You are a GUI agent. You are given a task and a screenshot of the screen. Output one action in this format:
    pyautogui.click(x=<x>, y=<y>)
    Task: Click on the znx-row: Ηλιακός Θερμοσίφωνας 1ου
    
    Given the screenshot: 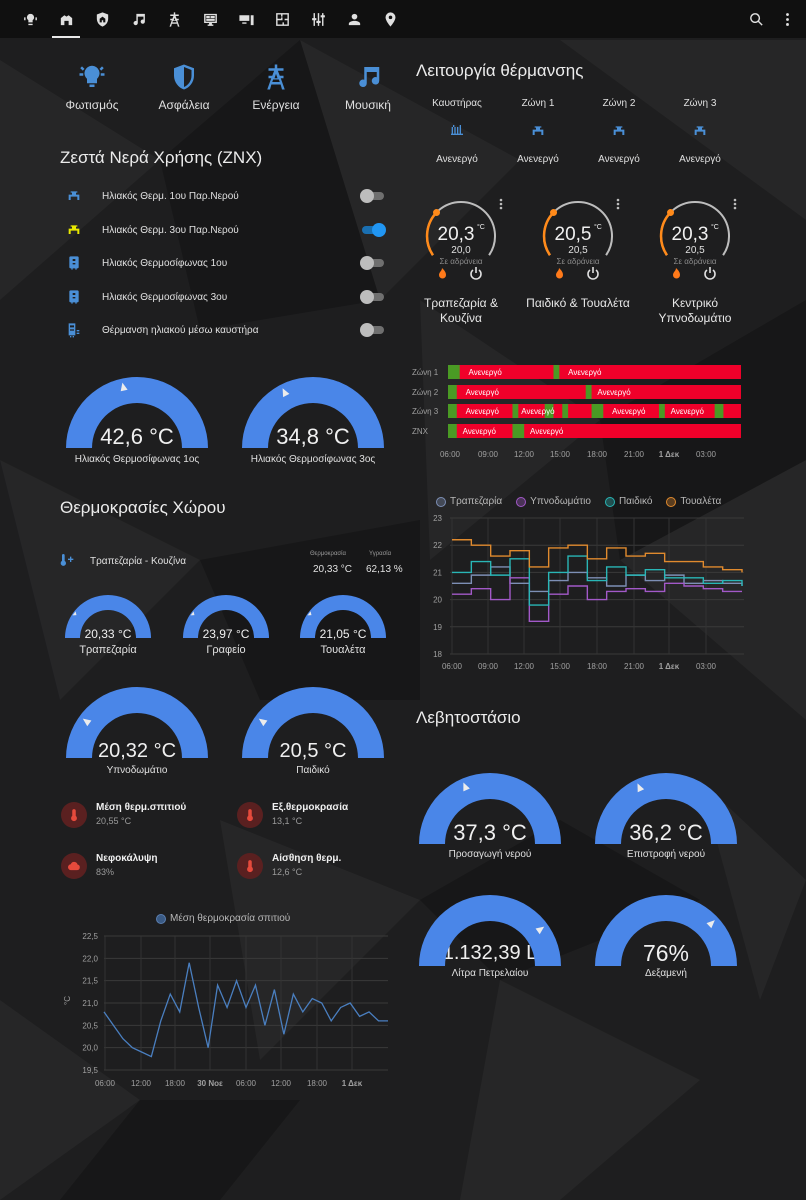 What is the action you would take?
    pyautogui.click(x=226, y=263)
    